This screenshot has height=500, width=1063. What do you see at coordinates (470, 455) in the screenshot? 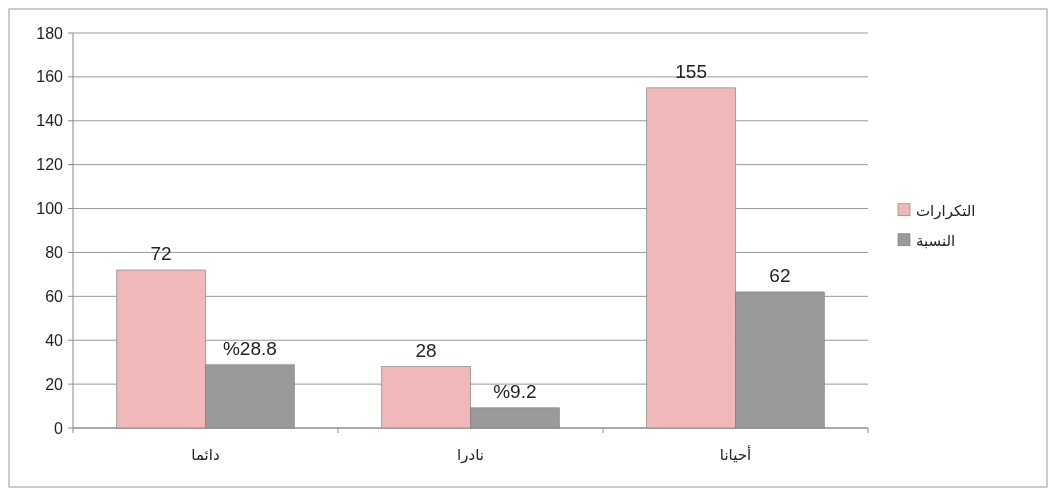
I see `x-tick-label: نادرا` at bounding box center [470, 455].